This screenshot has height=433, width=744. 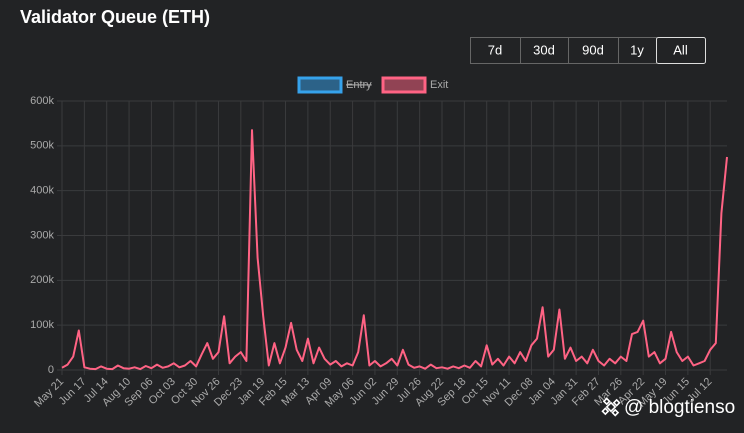 I want to click on watermark: @ blogtienso, so click(x=668, y=407).